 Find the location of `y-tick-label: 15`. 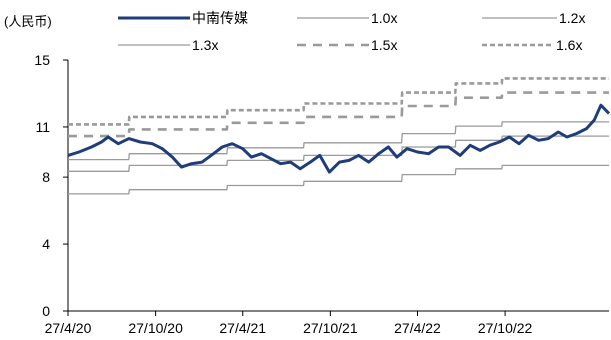

y-tick-label: 15 is located at coordinates (42, 60).